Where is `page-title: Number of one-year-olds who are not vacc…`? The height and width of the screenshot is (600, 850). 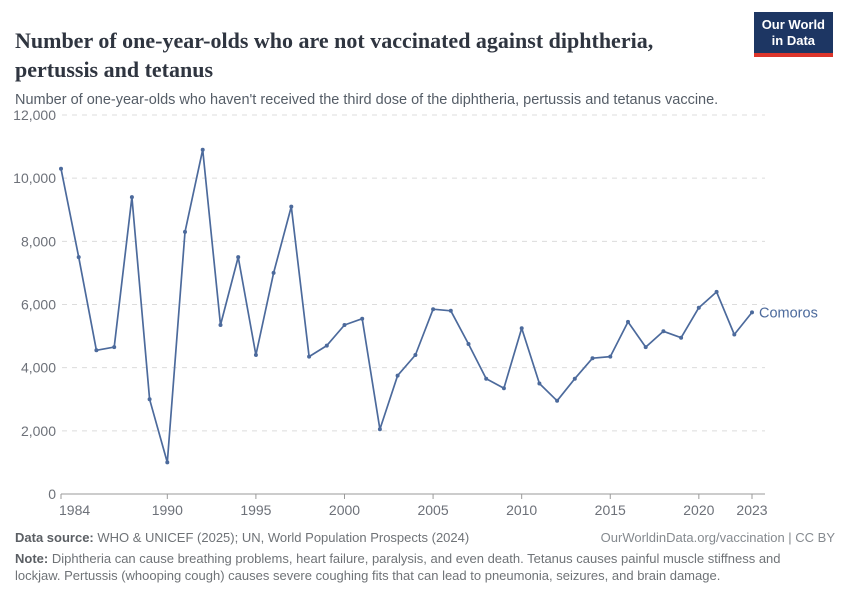
page-title: Number of one-year-olds who are not vacc… is located at coordinates (334, 54).